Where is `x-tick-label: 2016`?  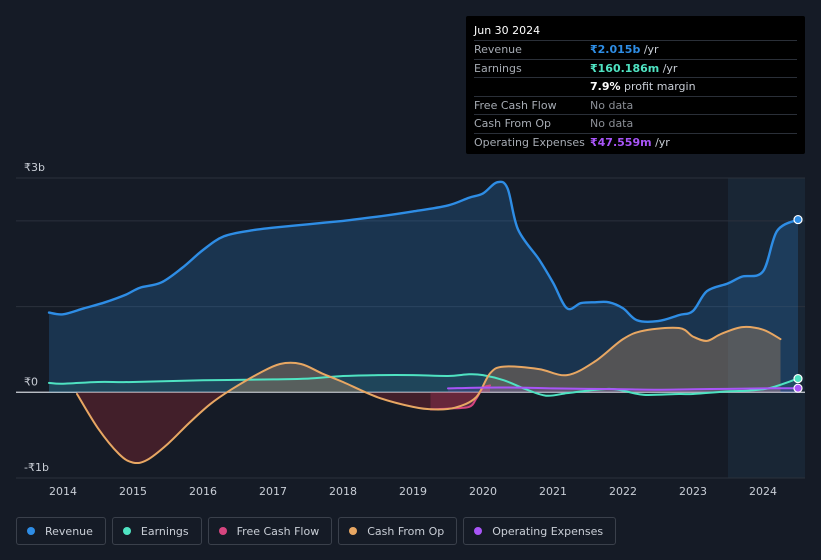
x-tick-label: 2016 is located at coordinates (203, 491).